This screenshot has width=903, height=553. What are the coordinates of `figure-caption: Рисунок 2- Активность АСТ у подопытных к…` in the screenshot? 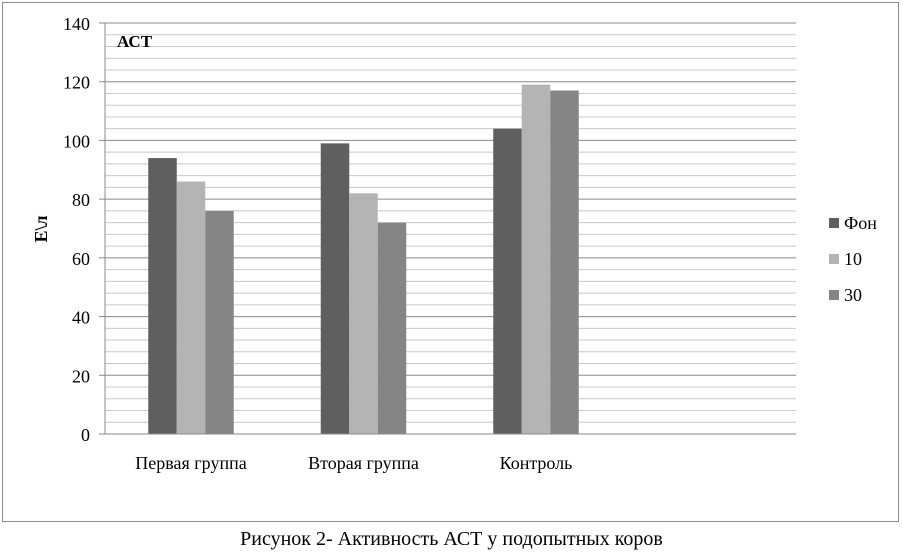 It's located at (451, 539).